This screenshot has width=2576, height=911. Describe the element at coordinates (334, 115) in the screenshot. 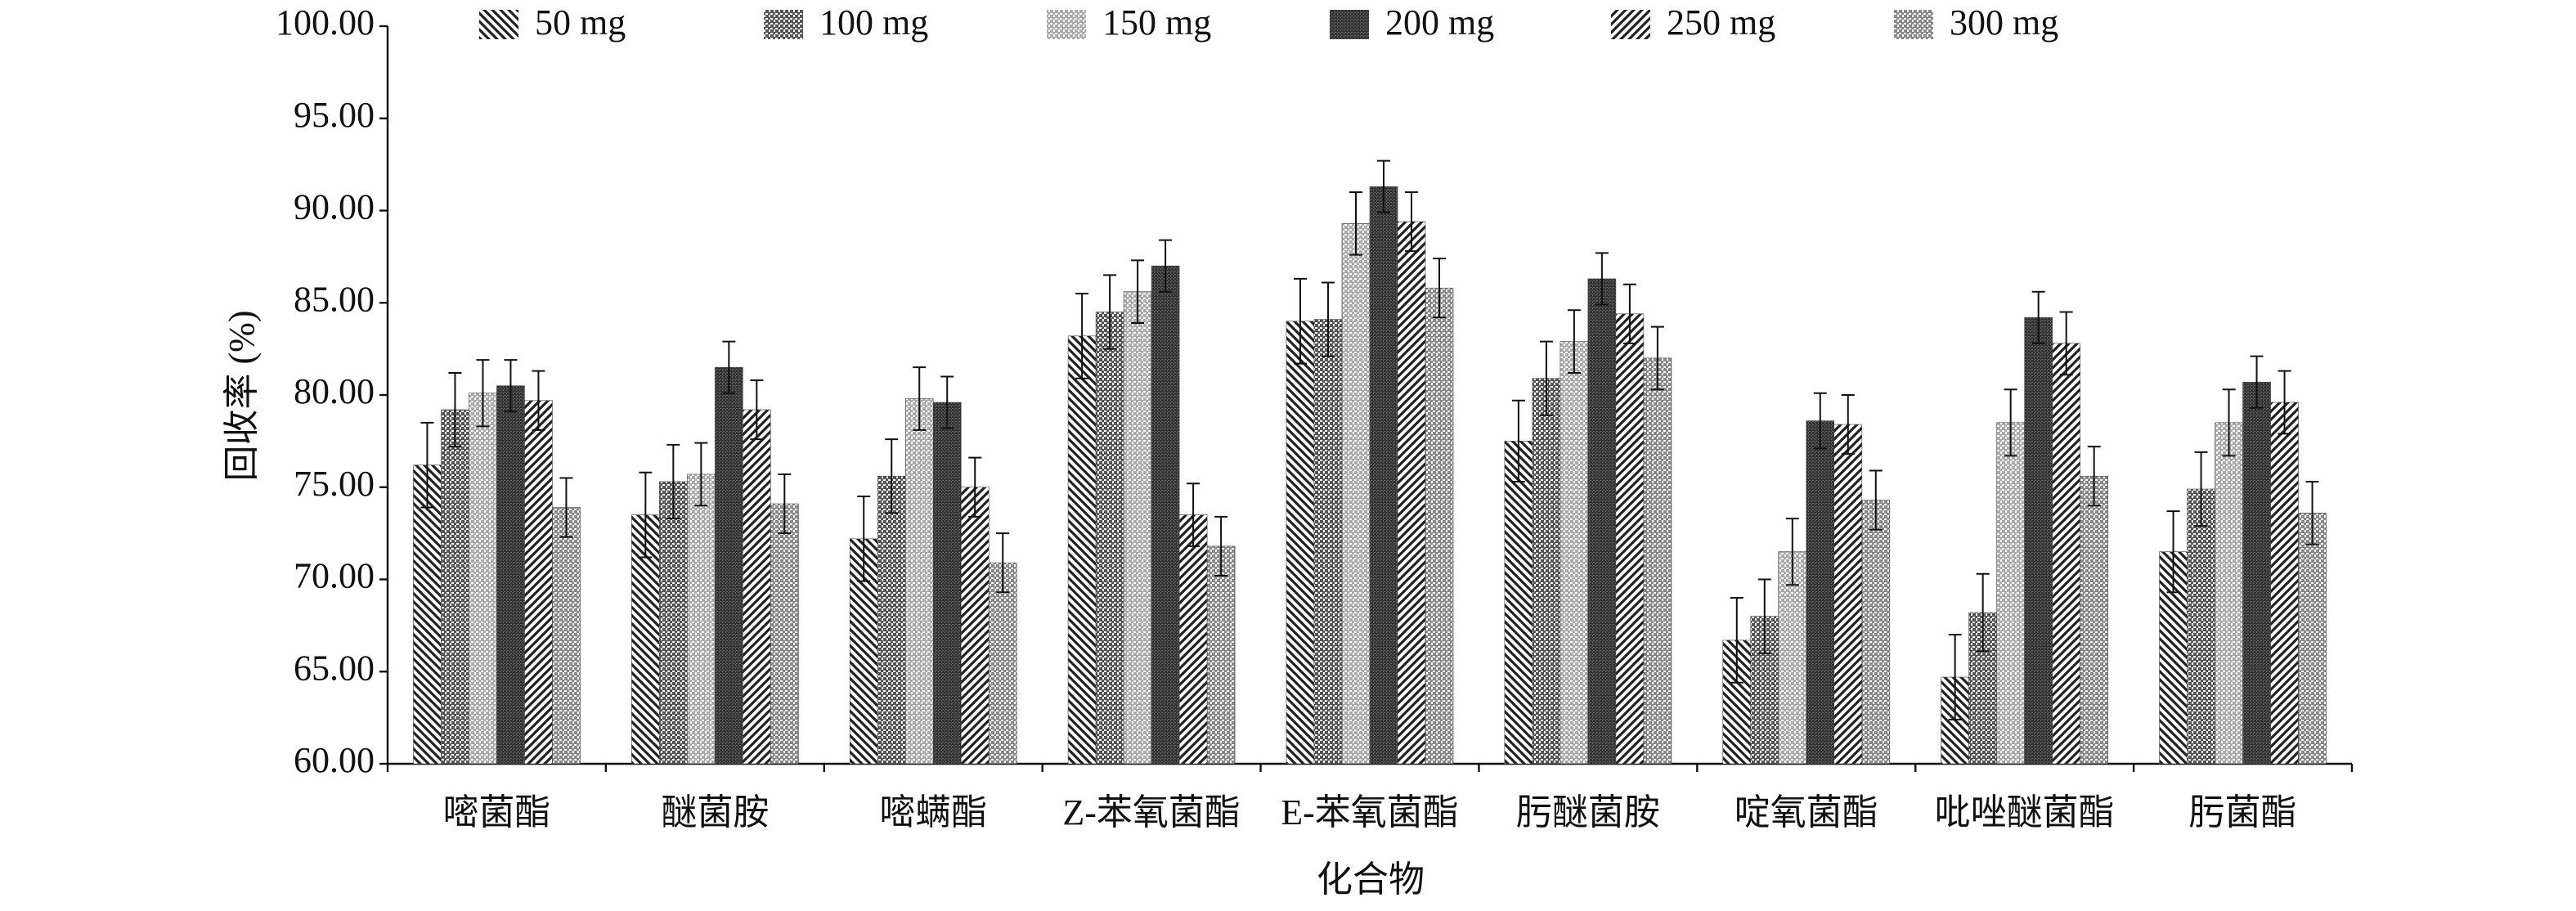

I see `y-tick-label: 95.00` at that location.